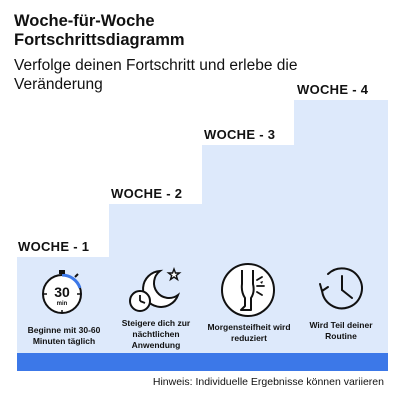 This screenshot has width=400, height=400. I want to click on week-2-caption: Steigere dich zur nächtlichen Anwendung, so click(156, 334).